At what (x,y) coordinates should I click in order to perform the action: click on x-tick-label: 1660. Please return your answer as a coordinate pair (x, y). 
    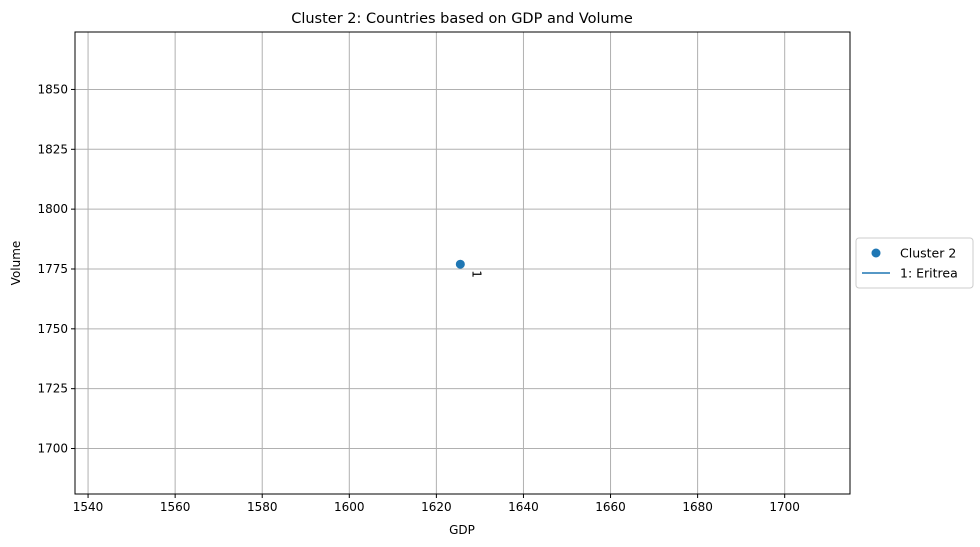
    Looking at the image, I should click on (610, 507).